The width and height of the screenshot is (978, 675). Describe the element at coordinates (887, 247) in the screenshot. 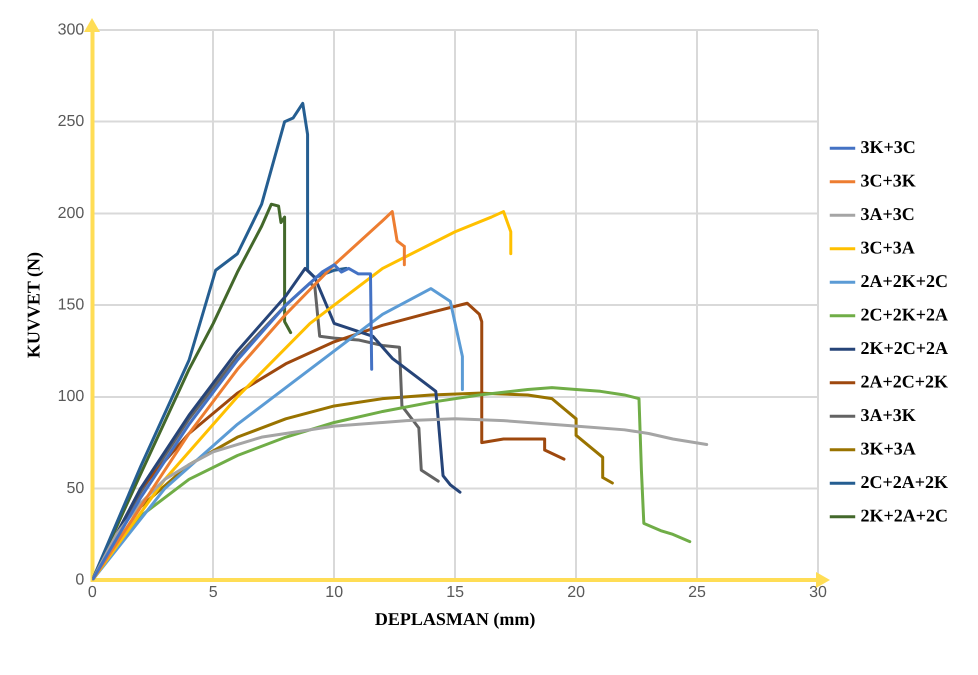

I see `legend-label: 3C+3A` at that location.